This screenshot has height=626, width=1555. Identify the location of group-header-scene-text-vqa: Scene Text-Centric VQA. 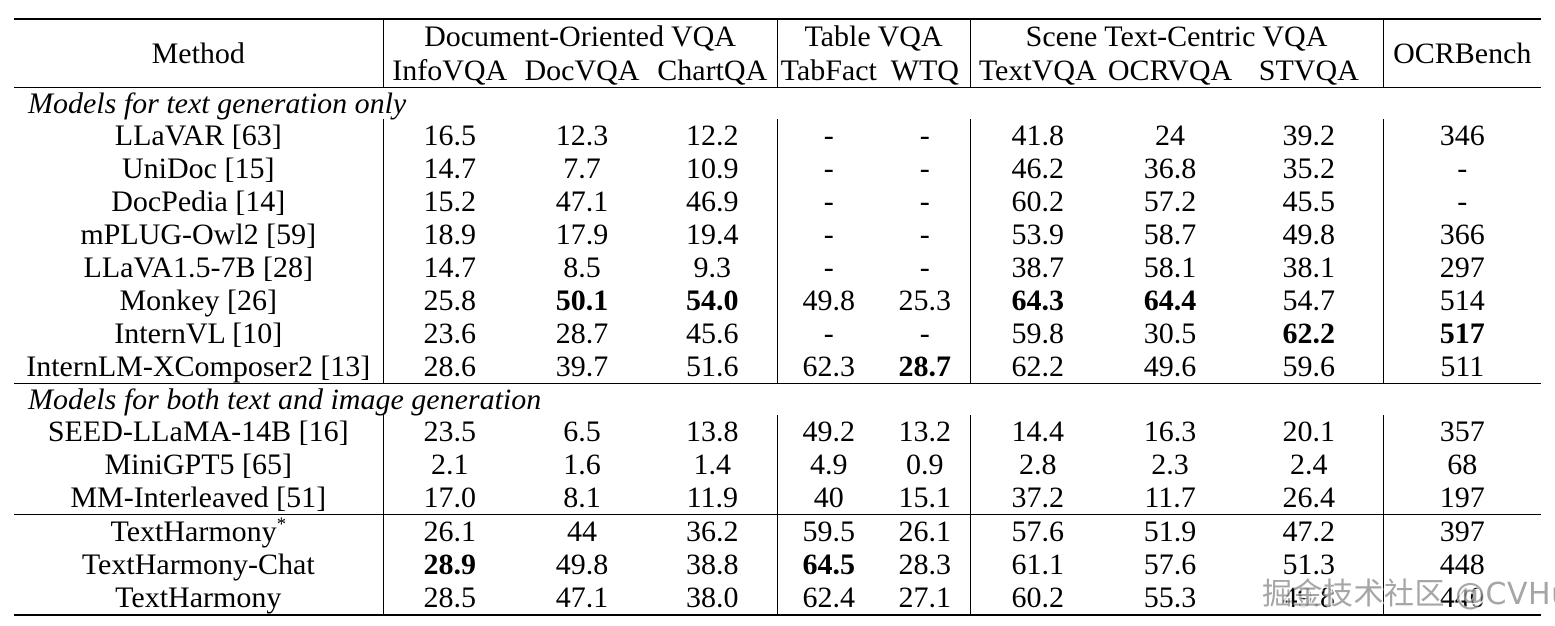
(1176, 36).